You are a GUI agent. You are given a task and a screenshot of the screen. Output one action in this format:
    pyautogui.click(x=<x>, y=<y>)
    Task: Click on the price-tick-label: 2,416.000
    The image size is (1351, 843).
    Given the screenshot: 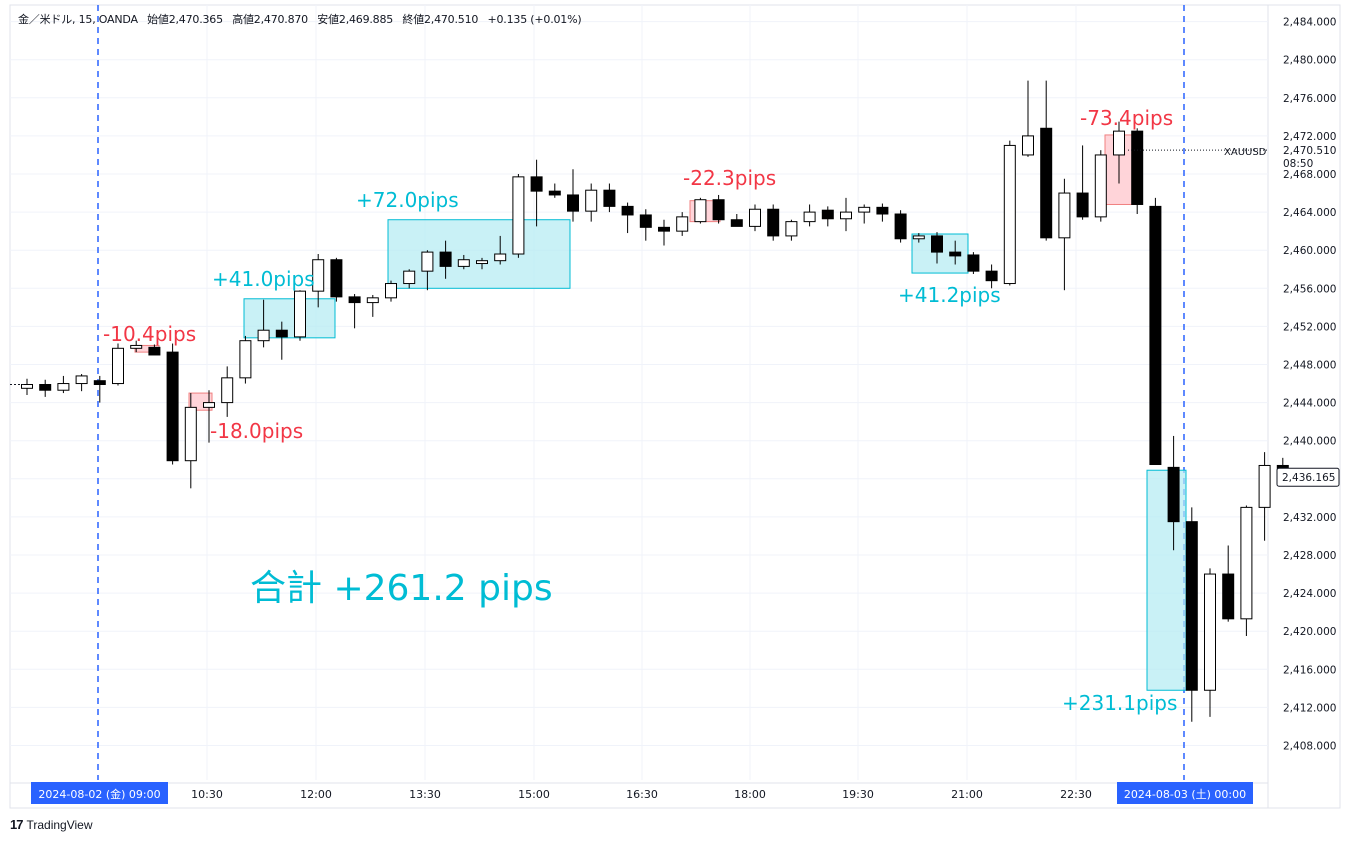 What is the action you would take?
    pyautogui.click(x=1309, y=670)
    